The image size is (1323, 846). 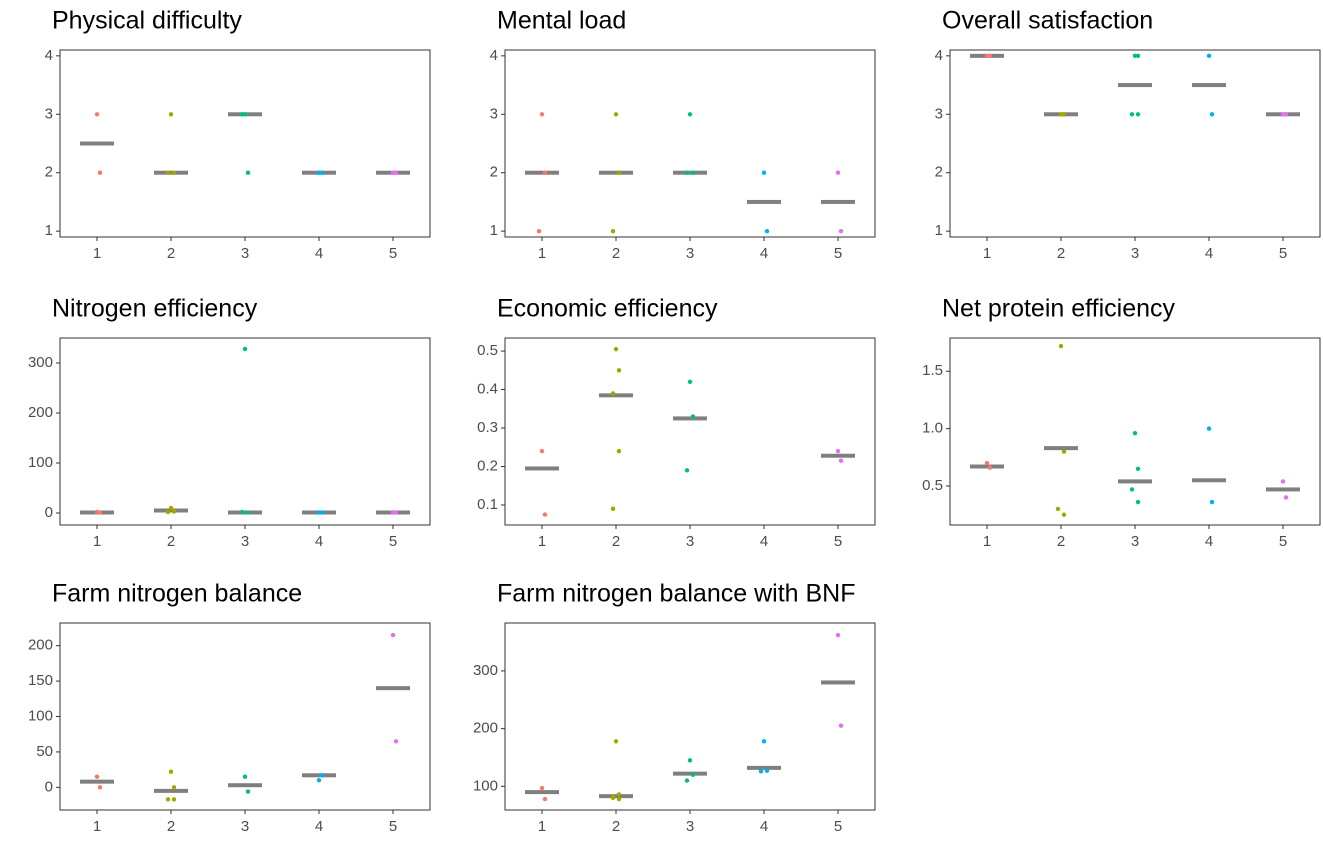 What do you see at coordinates (494, 172) in the screenshot?
I see `y-tick-label: 2` at bounding box center [494, 172].